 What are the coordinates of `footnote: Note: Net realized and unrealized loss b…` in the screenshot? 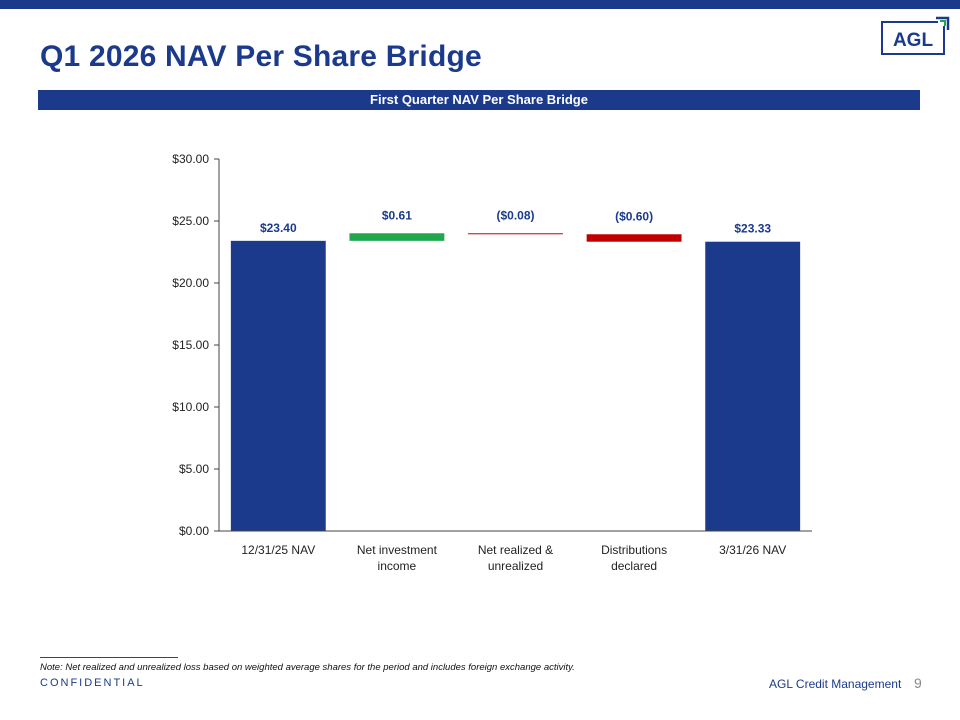 It's located at (307, 667).